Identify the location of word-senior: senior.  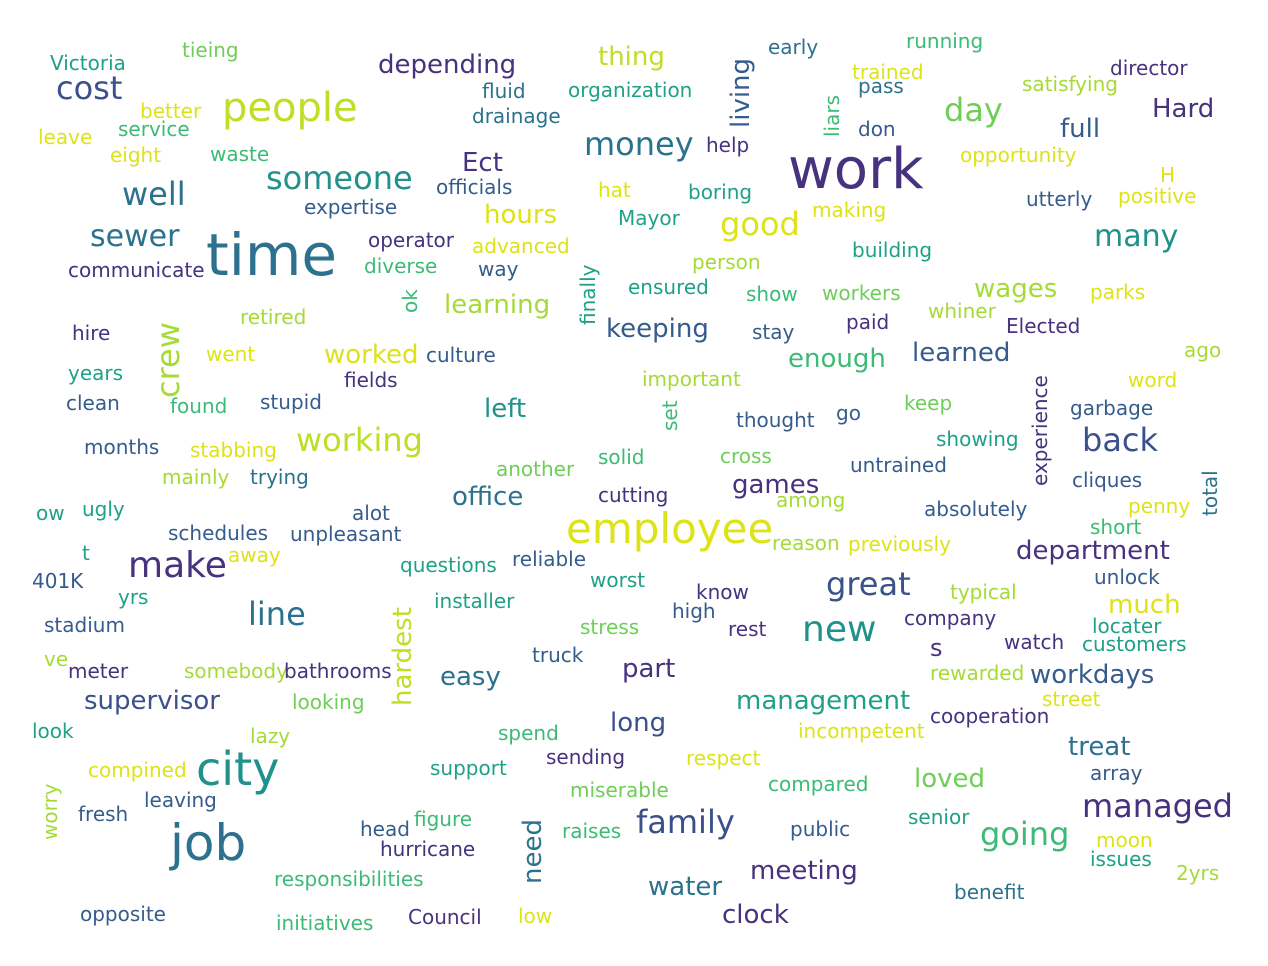
(939, 817).